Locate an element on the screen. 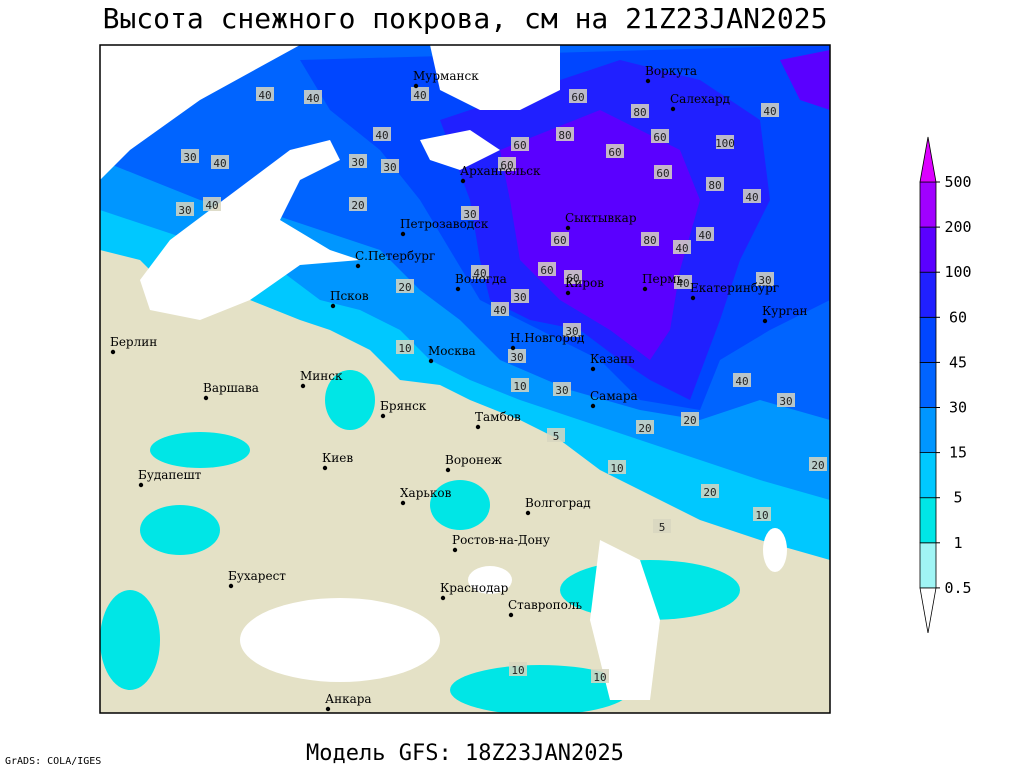  city-label: Краснодар is located at coordinates (474, 588).